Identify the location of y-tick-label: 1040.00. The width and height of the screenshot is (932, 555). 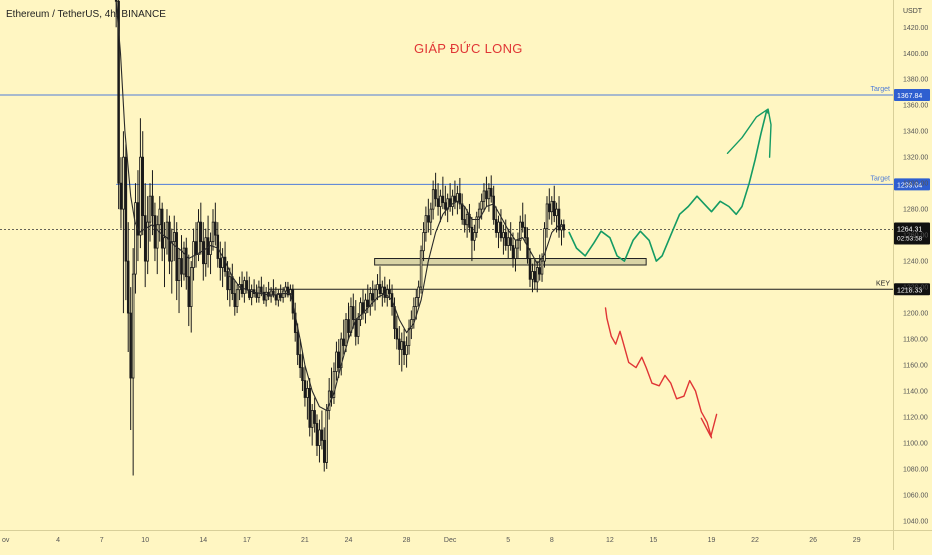
(915, 521).